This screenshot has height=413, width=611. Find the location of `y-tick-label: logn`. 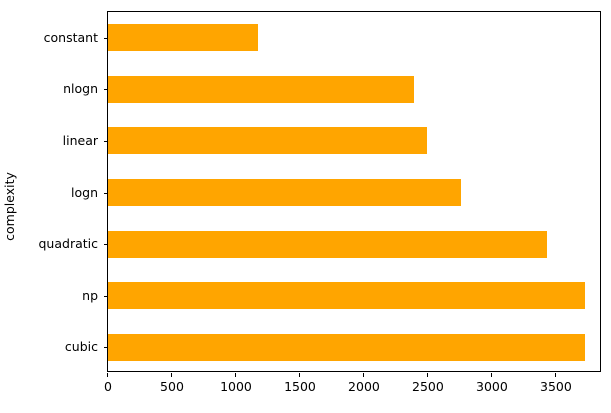

y-tick-label: logn is located at coordinates (84, 192).